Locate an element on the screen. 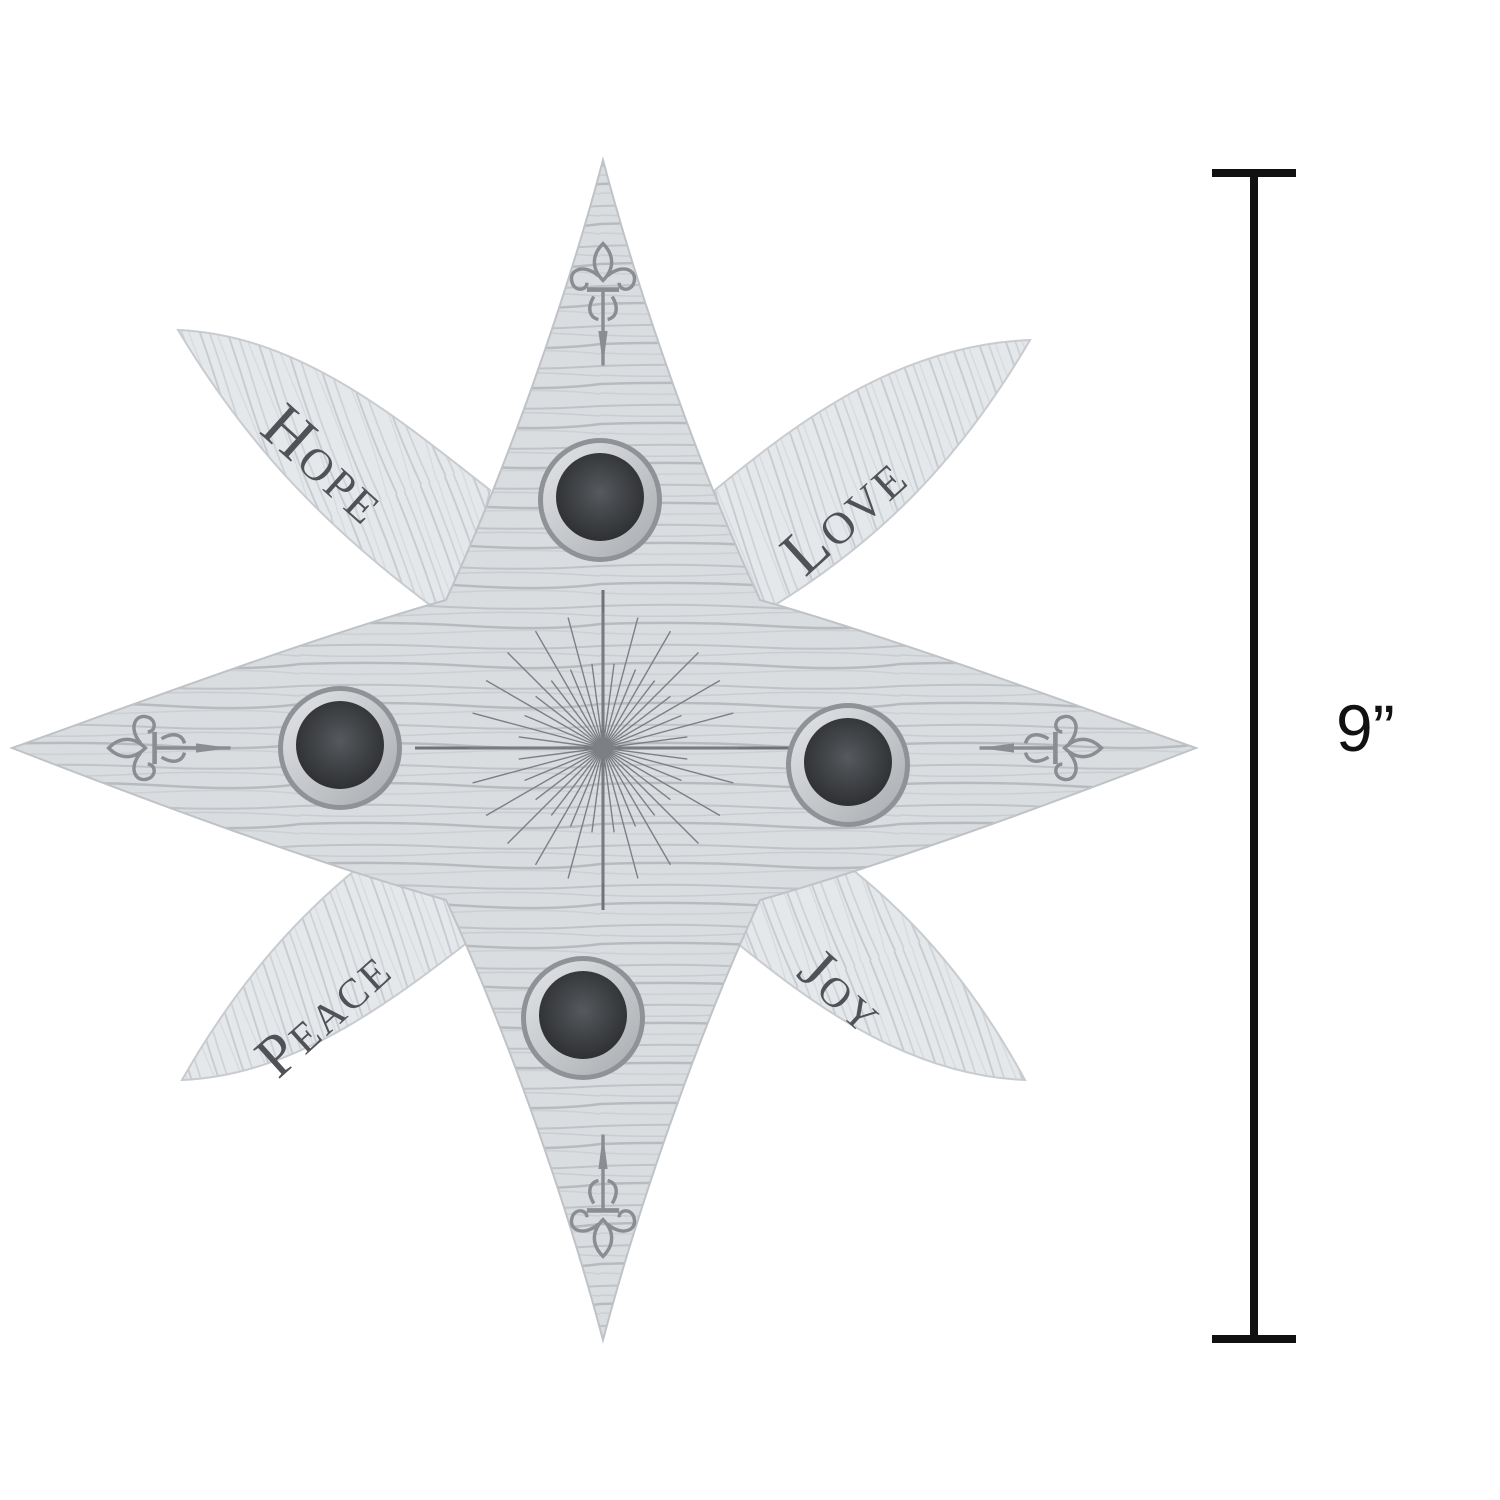  starburst-center is located at coordinates (603, 748).